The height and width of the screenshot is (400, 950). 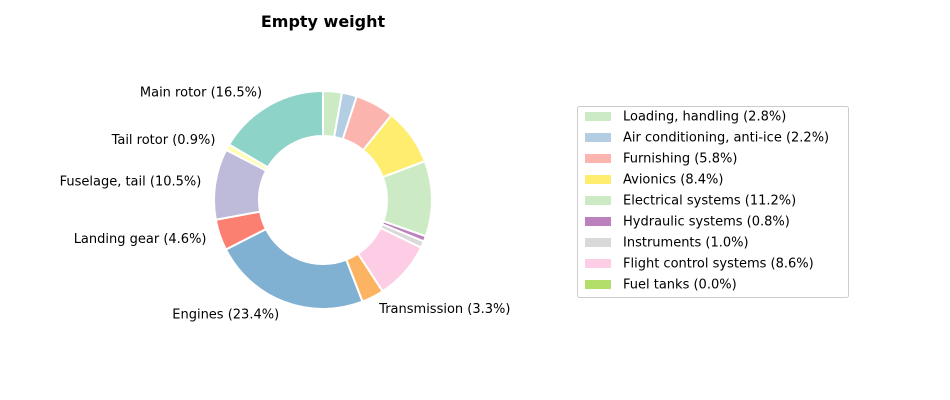 What do you see at coordinates (323, 21) in the screenshot?
I see `chart-title: Empty weight` at bounding box center [323, 21].